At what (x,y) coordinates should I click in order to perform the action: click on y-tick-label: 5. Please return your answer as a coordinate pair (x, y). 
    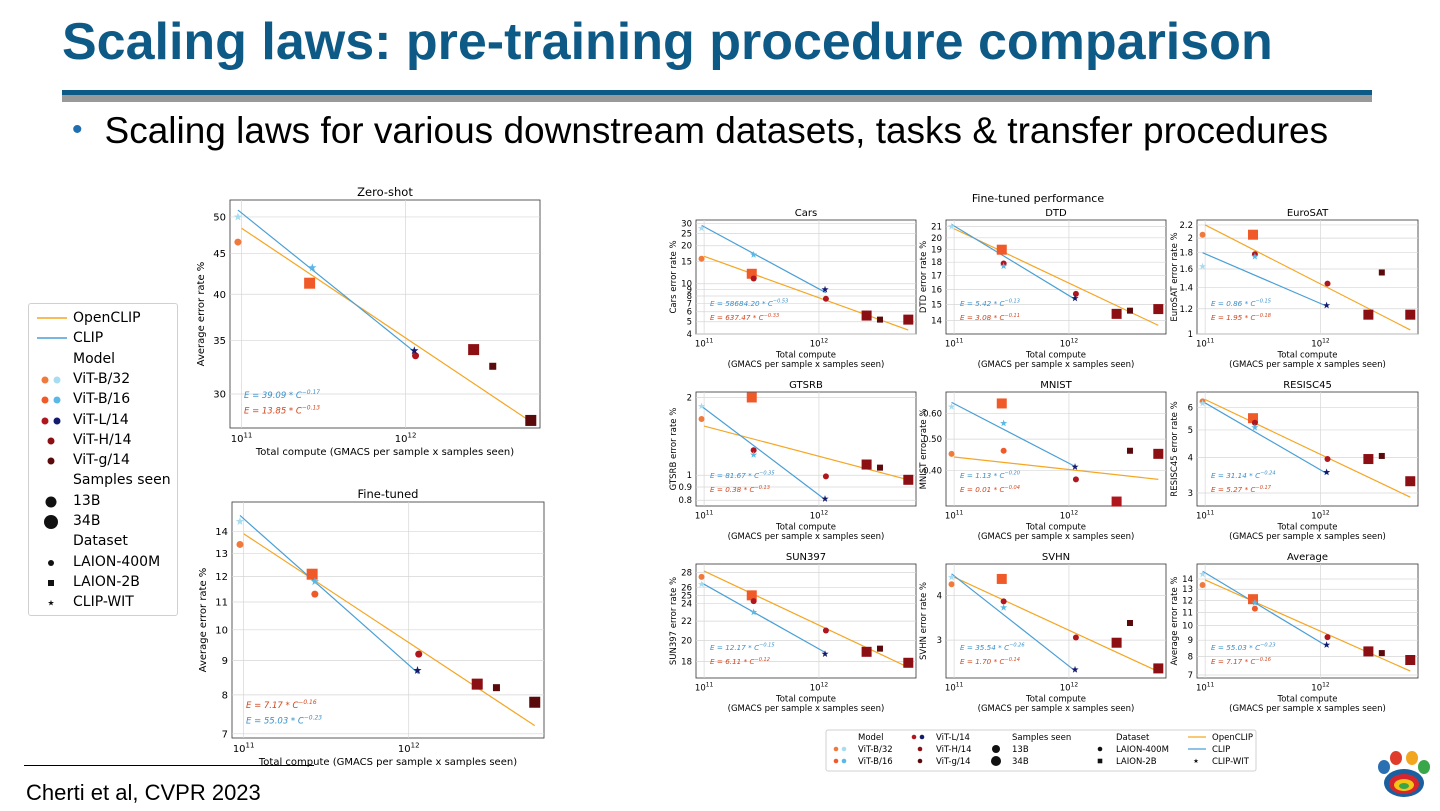
    Looking at the image, I should click on (1190, 431).